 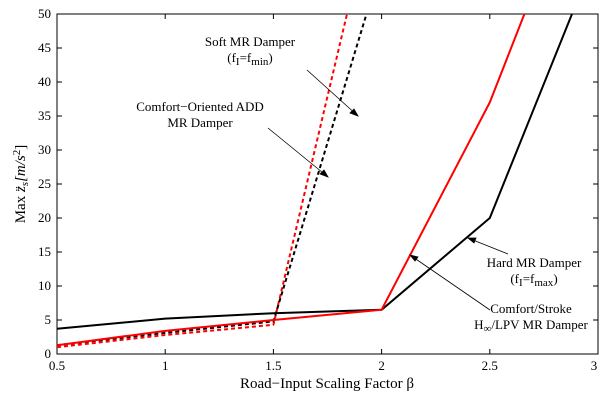 What do you see at coordinates (273, 365) in the screenshot?
I see `x-tick-label: 1.5` at bounding box center [273, 365].